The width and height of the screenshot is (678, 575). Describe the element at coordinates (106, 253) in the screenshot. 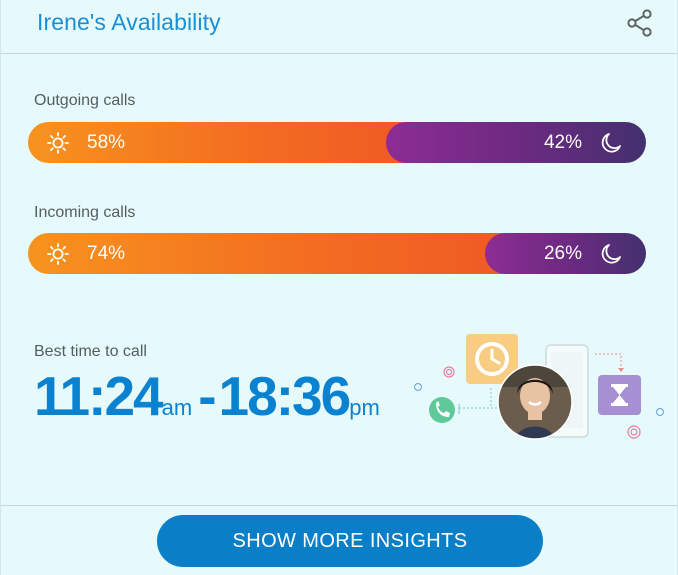

I see `incoming-day-percent: 74%` at that location.